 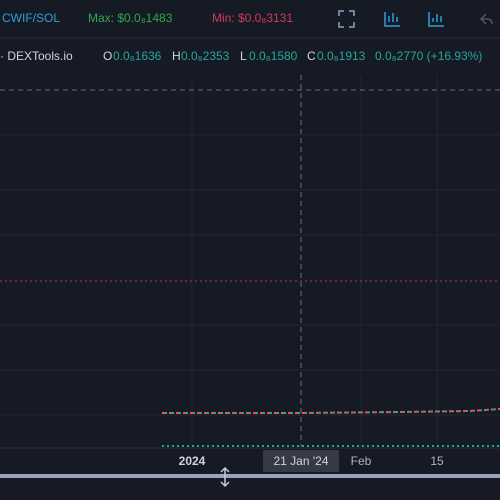 I want to click on close-key: C, so click(x=311, y=56).